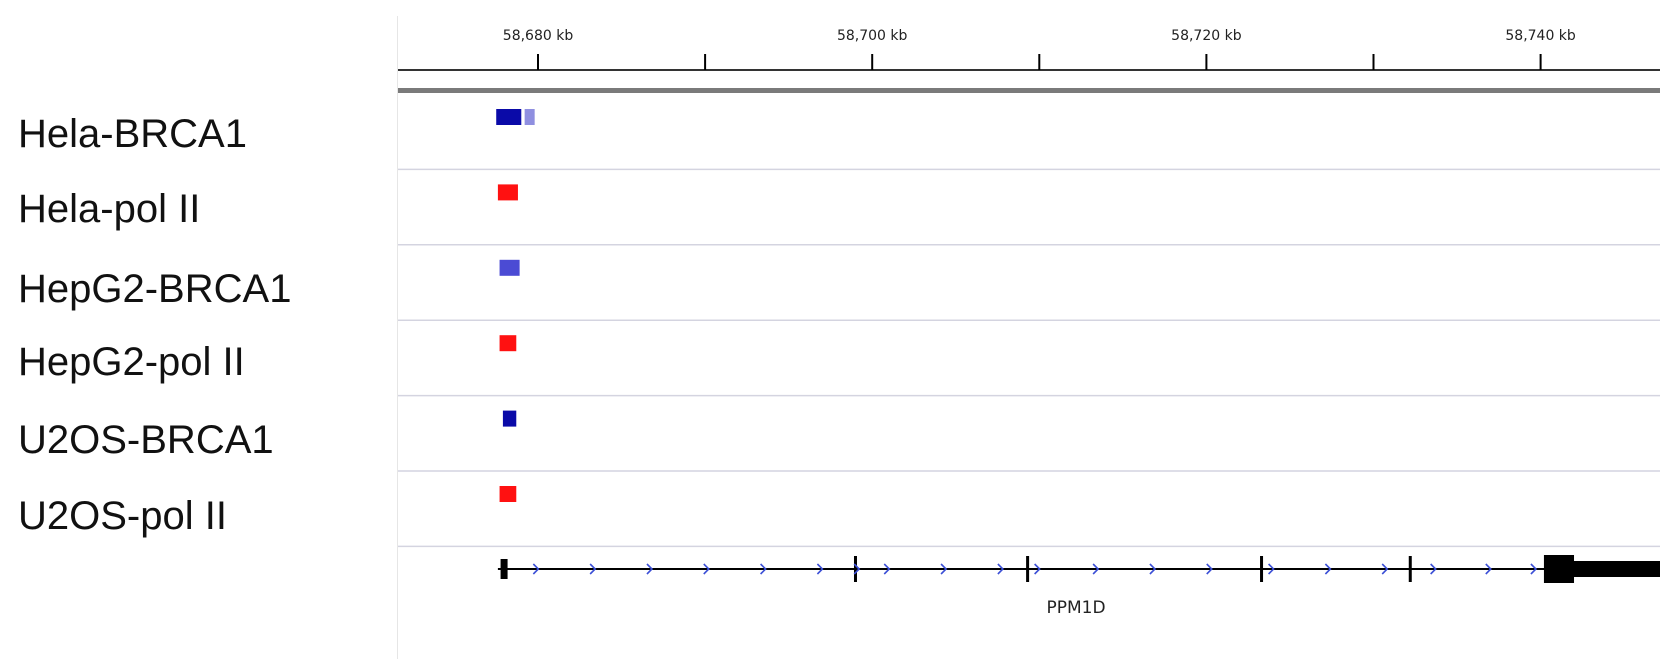 The width and height of the screenshot is (1660, 659). I want to click on gene-utr-block, so click(1611, 569).